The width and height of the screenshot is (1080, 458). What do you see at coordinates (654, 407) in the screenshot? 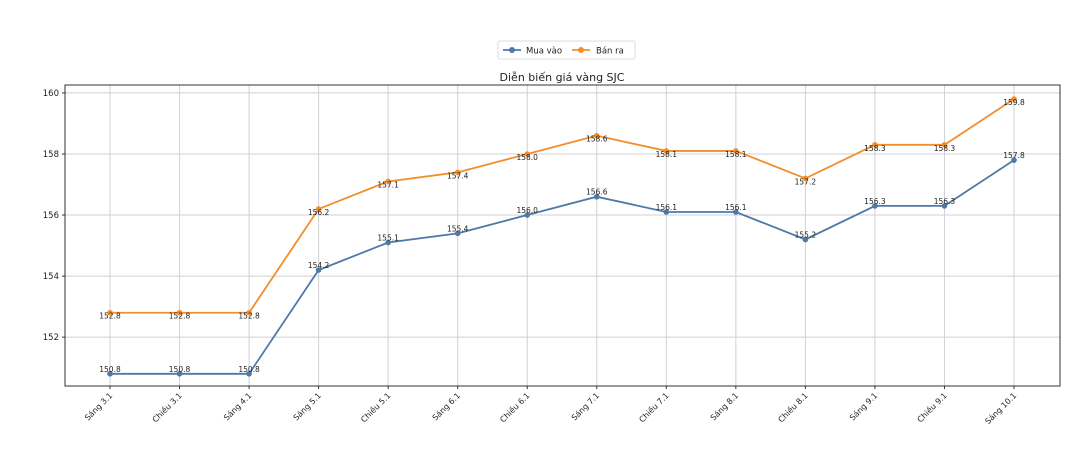
I see `x-tick-label: Chiều 7.1` at bounding box center [654, 407].